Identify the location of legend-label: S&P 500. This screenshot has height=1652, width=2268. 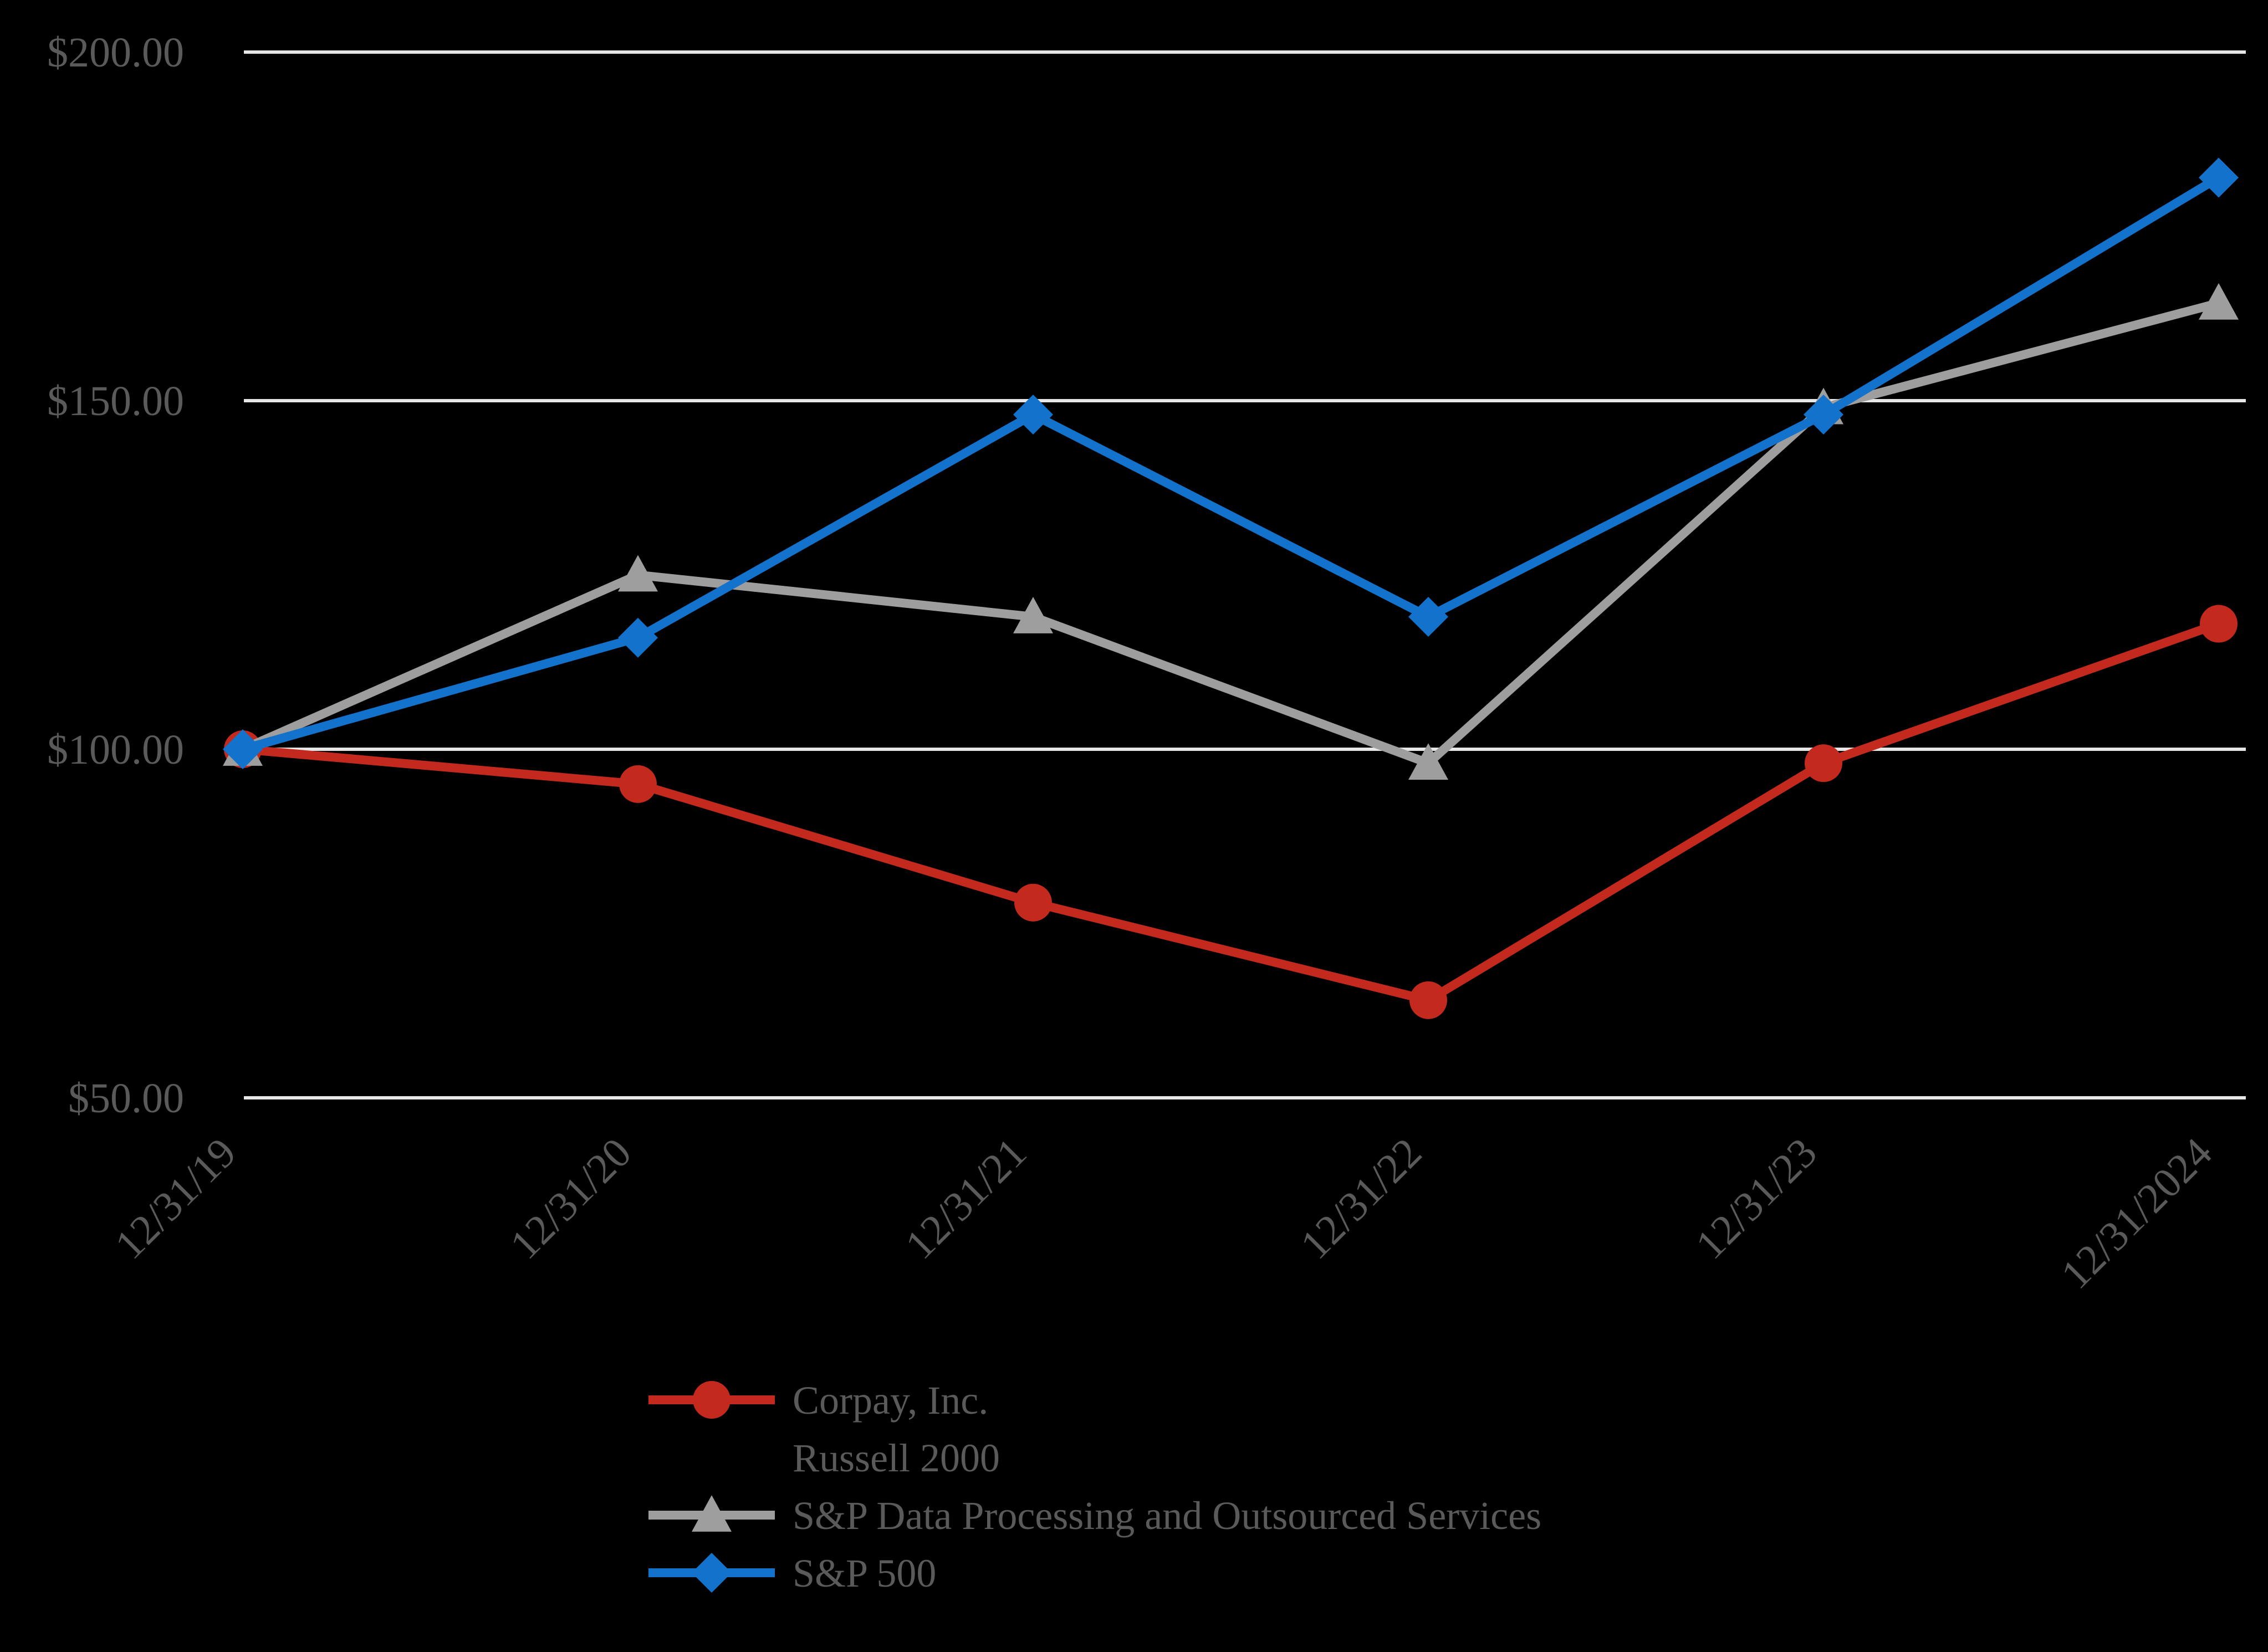
(864, 1573).